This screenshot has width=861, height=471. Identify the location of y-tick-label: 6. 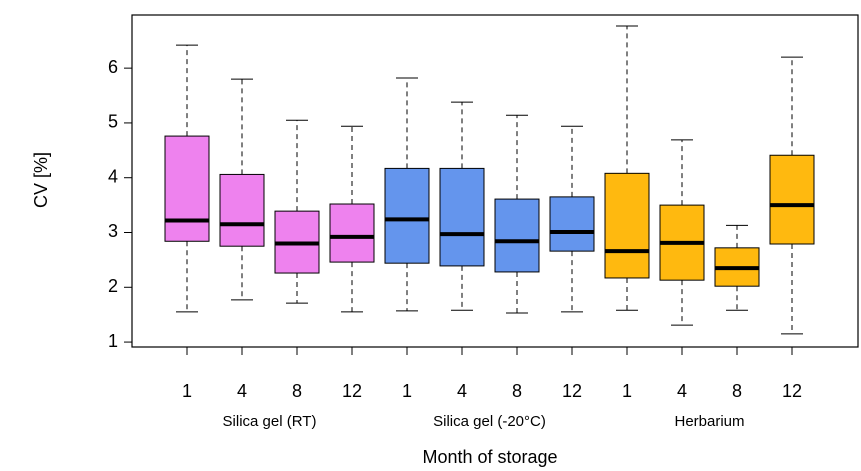
(113, 67).